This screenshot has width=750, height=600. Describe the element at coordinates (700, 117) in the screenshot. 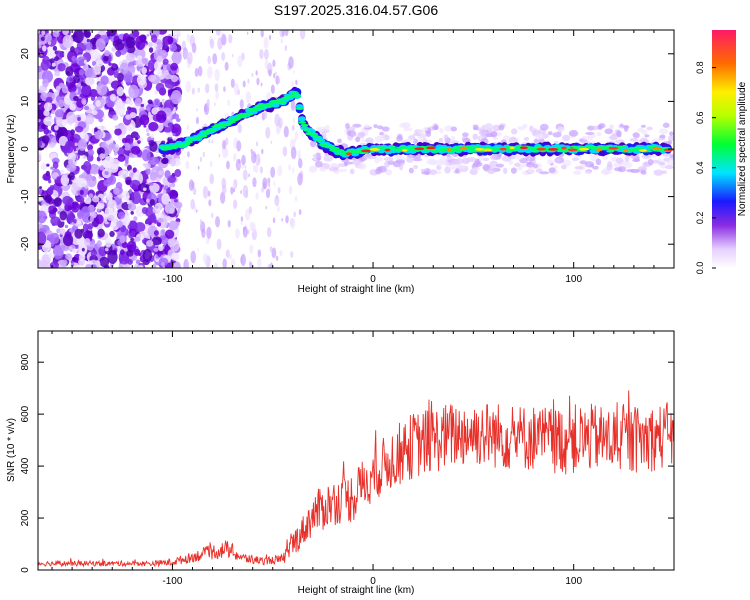

I see `colorbar-tick-label: 0.6` at that location.